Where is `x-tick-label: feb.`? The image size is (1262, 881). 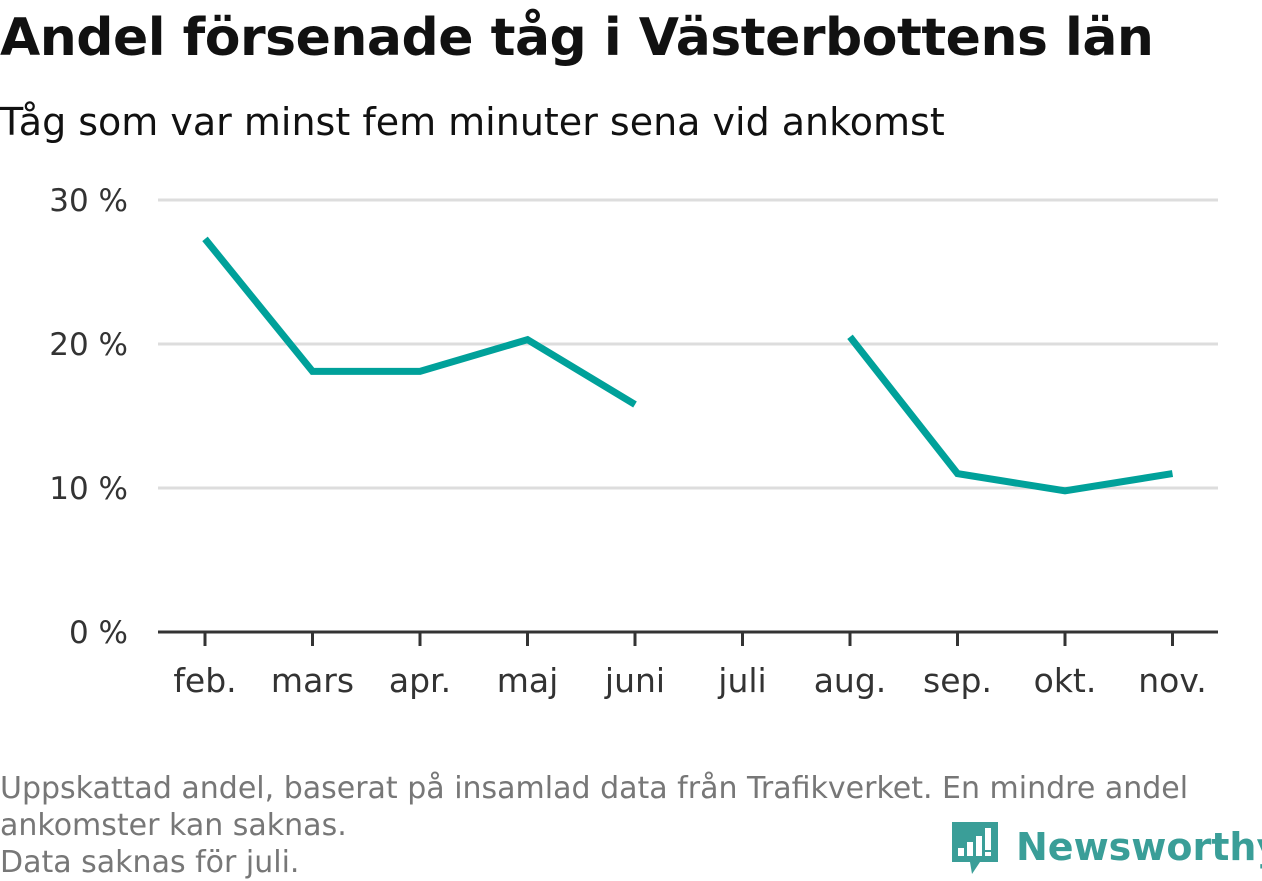
x-tick-label: feb. is located at coordinates (204, 680).